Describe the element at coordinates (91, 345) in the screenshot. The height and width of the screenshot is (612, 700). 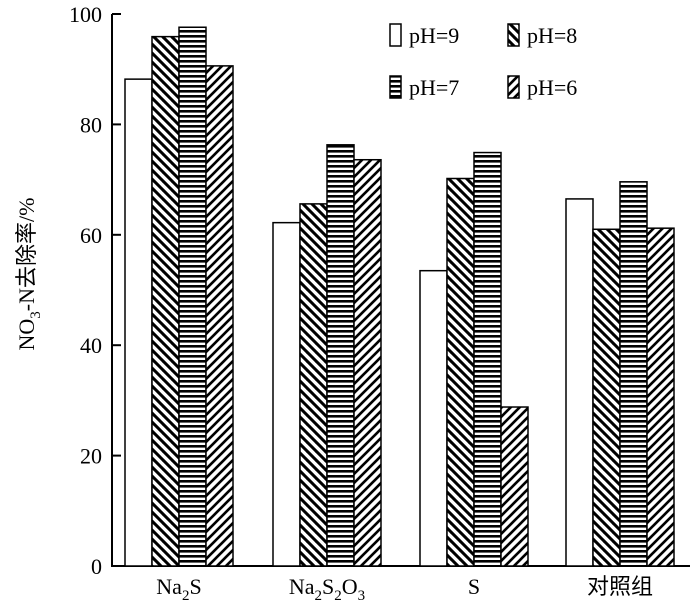
I see `y-tick-label: 40` at that location.